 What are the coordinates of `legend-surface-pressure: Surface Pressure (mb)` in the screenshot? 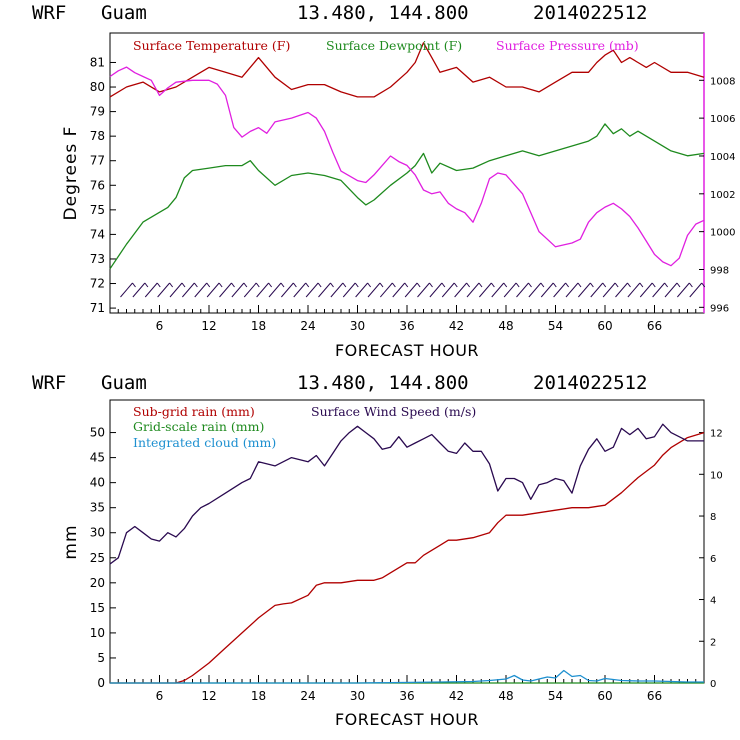 It's located at (567, 45).